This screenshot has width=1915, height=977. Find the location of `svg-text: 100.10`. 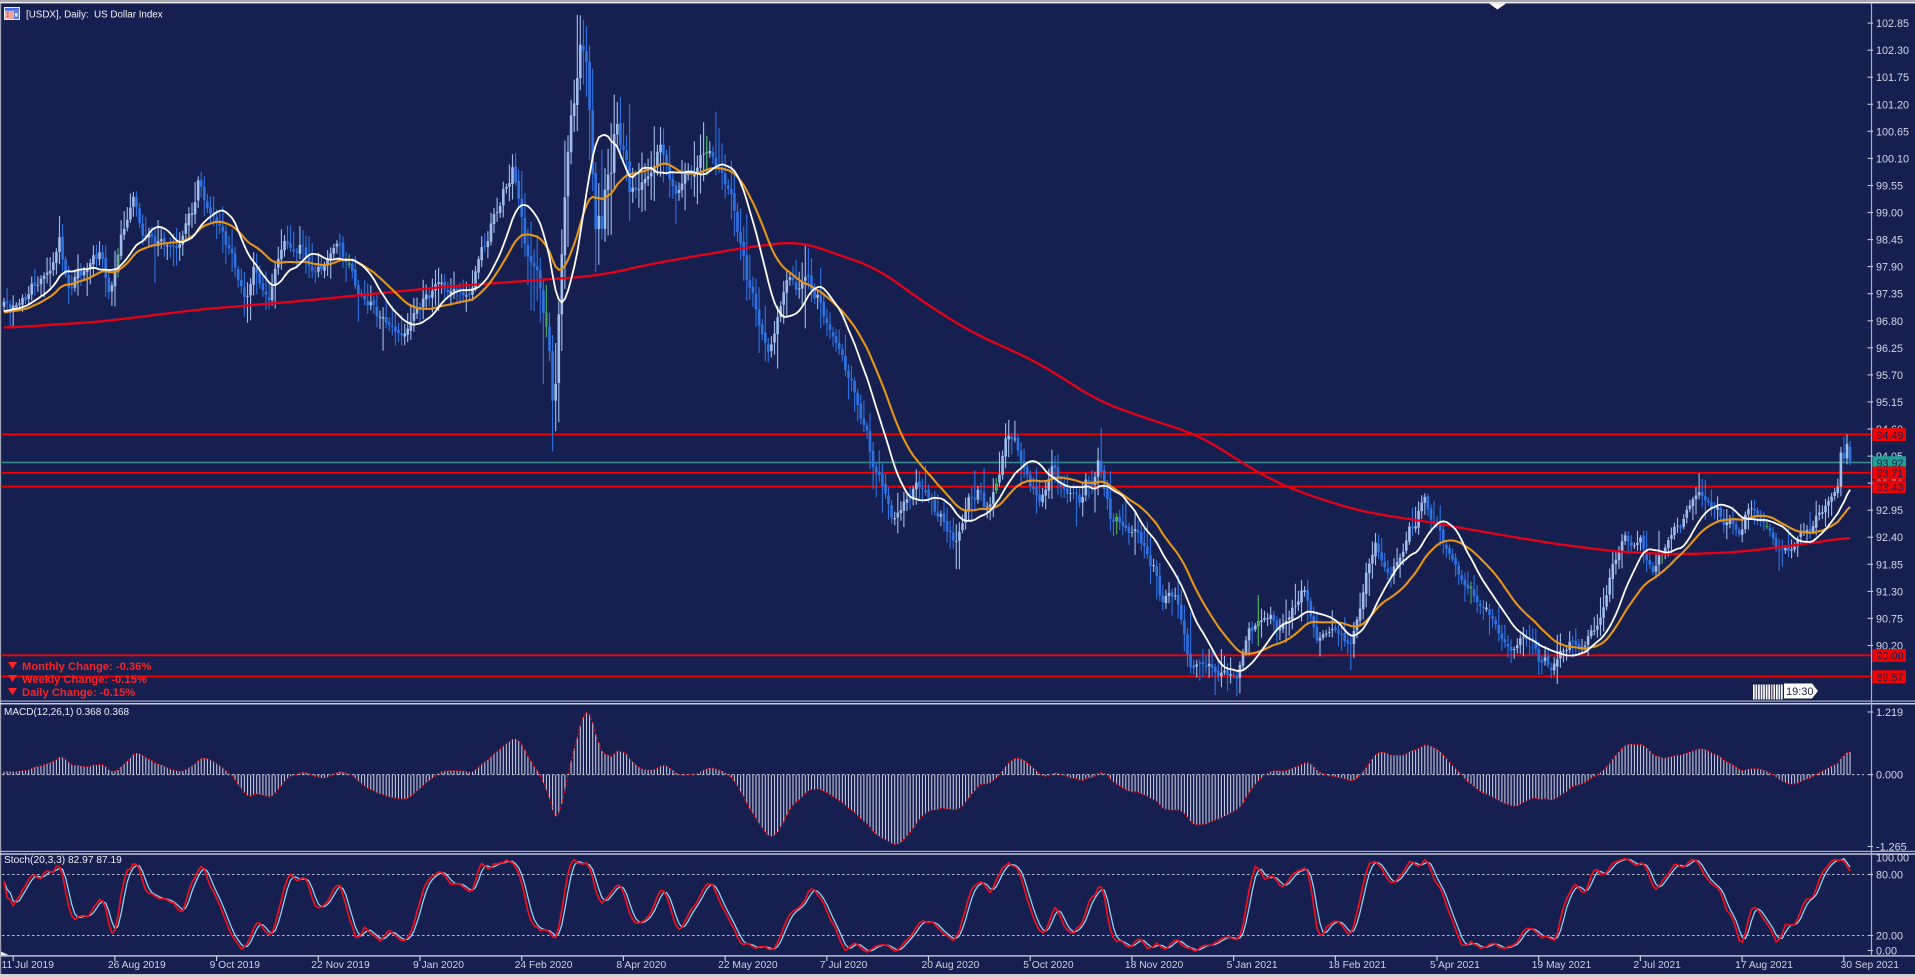

svg-text: 100.10 is located at coordinates (1892, 159).